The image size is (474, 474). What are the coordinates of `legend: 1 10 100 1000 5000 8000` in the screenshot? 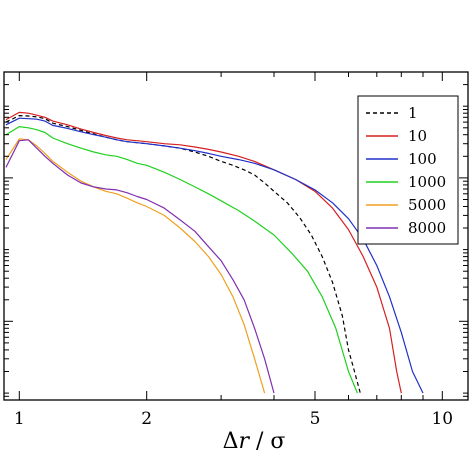 It's located at (408, 170).